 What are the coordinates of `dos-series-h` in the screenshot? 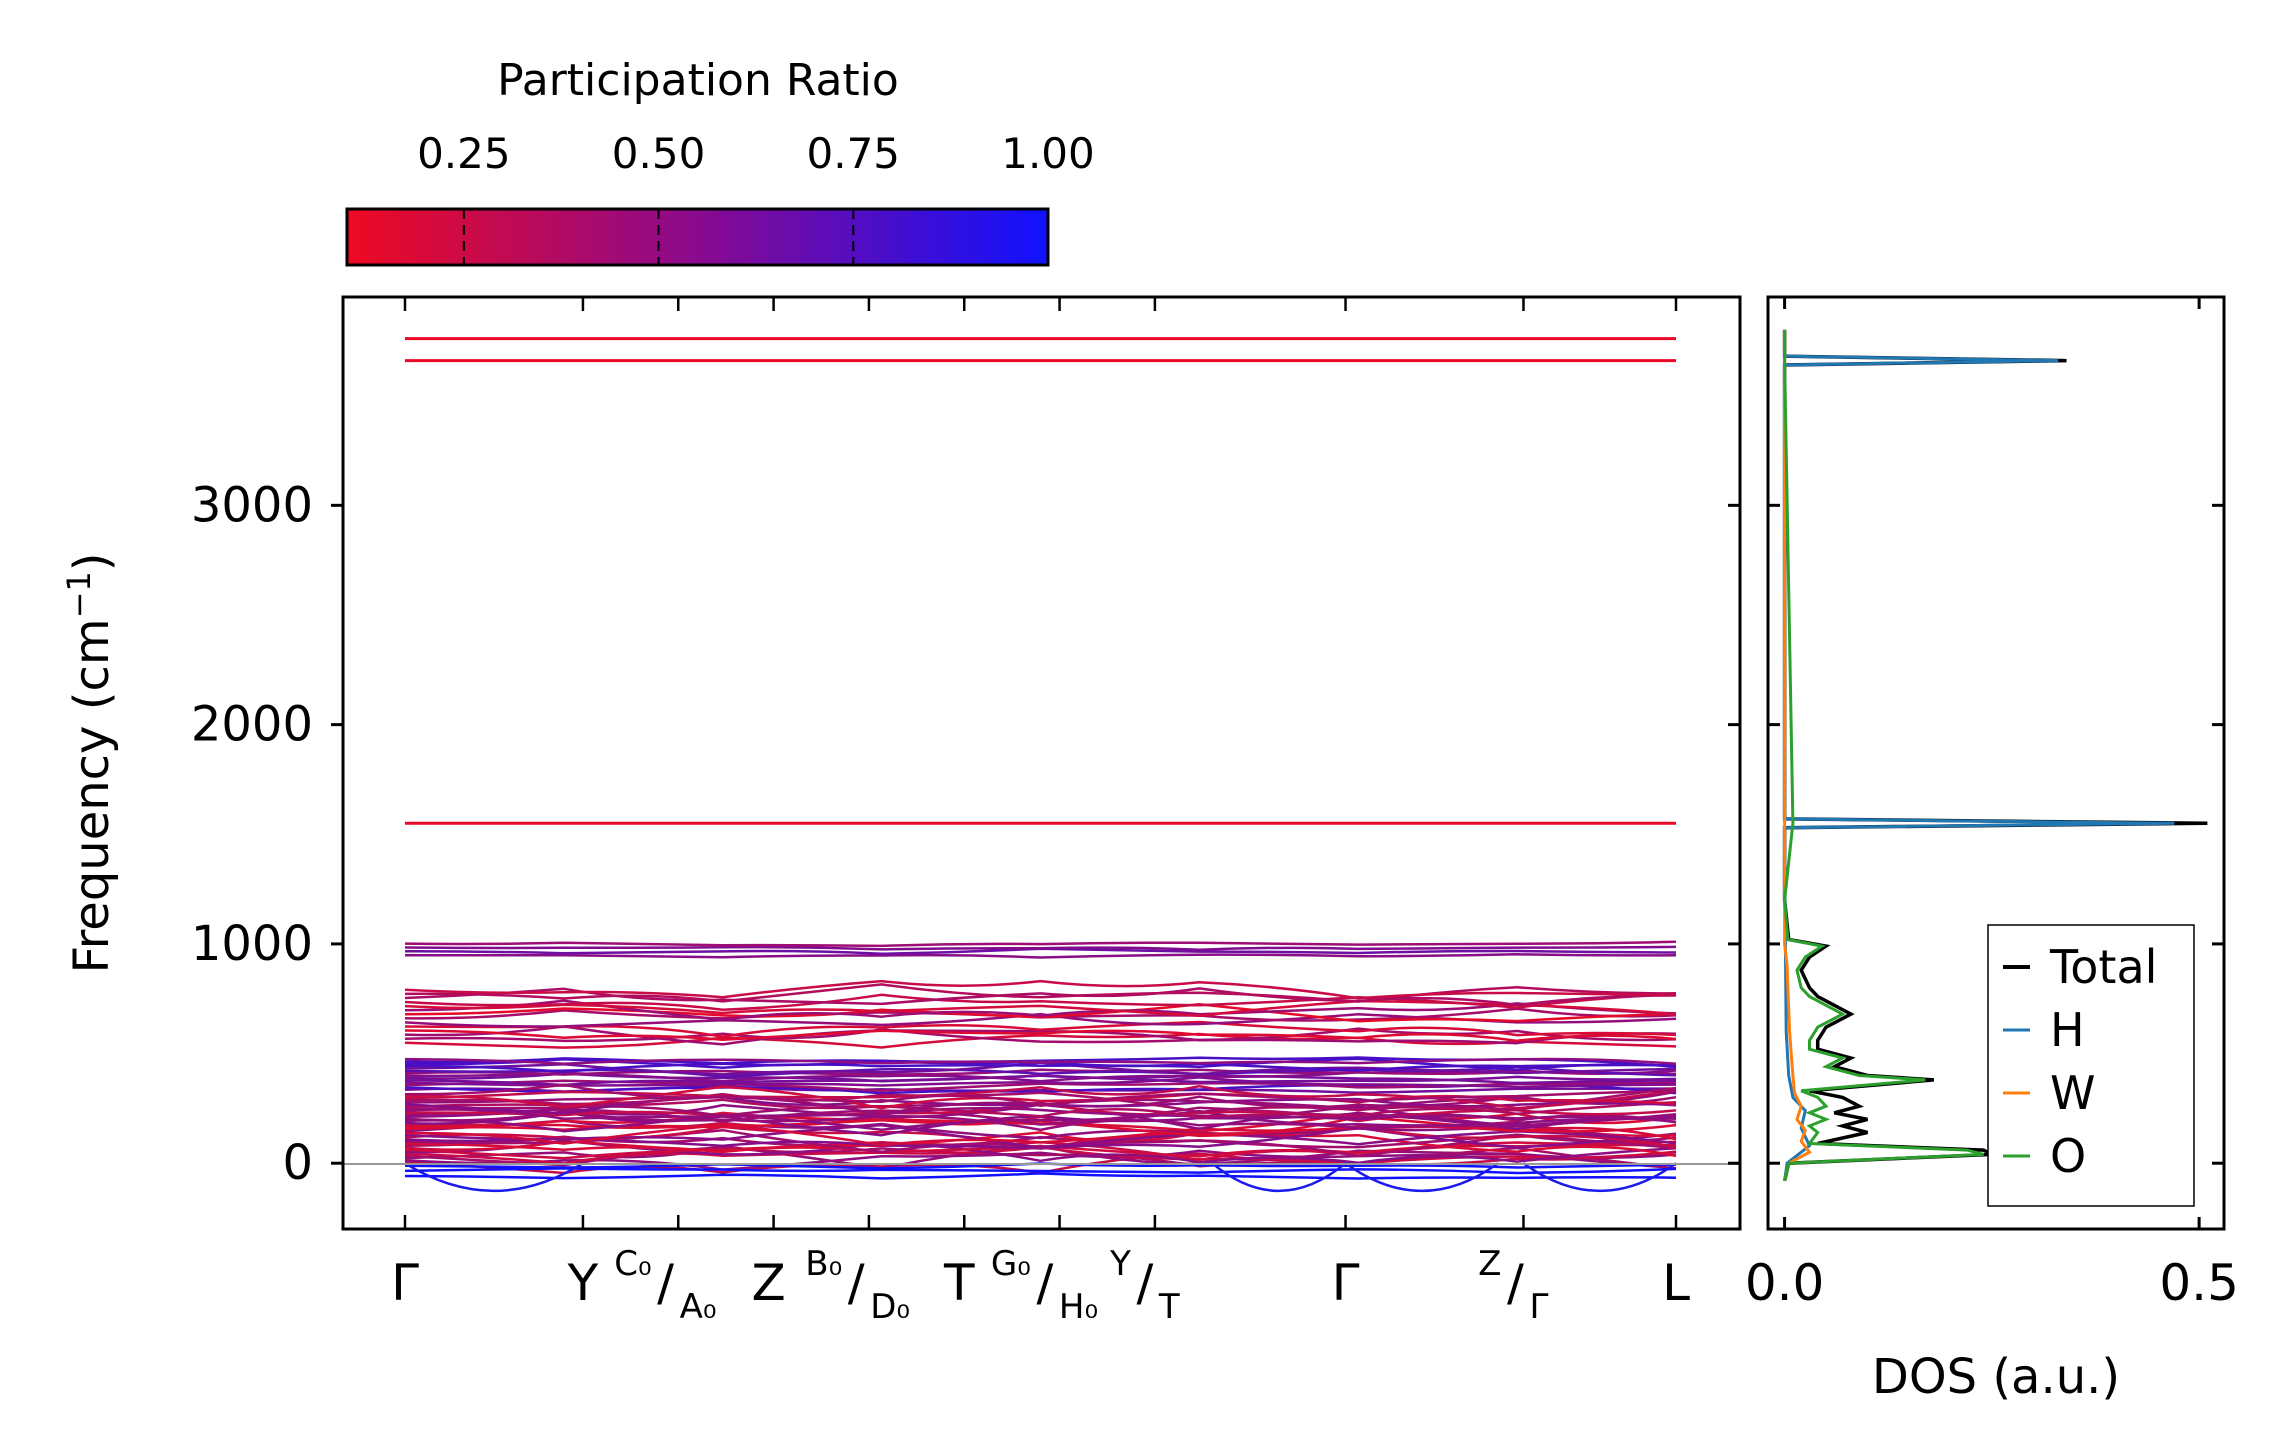 It's located at (1979, 755).